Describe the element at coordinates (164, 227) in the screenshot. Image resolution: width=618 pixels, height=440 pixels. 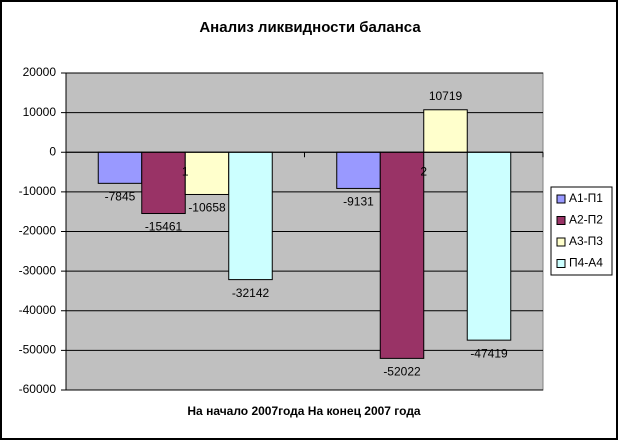
I see `data-label: -15461` at that location.